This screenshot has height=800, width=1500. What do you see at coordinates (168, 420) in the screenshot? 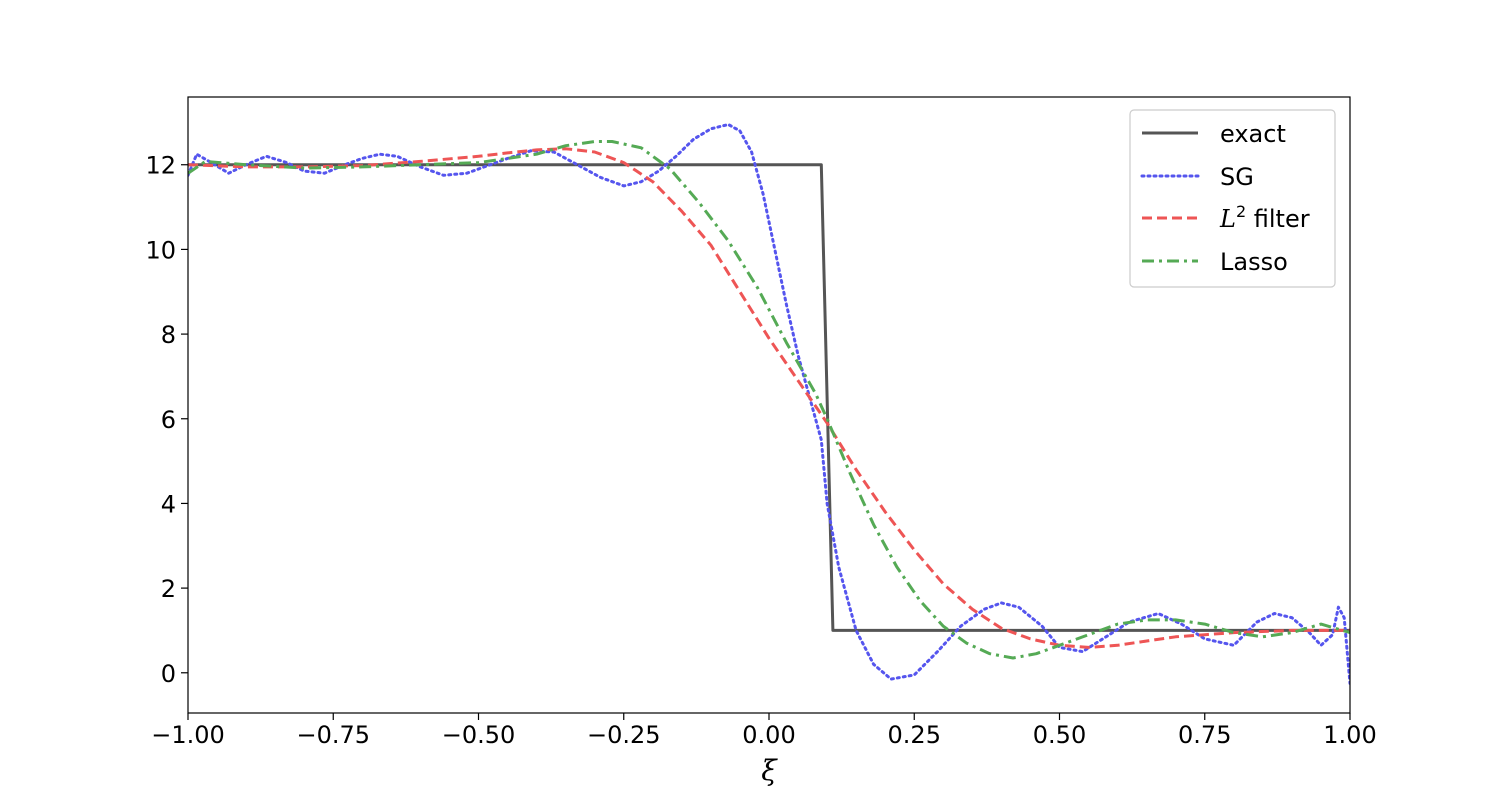
I see `y-tick-label: 6` at bounding box center [168, 420].